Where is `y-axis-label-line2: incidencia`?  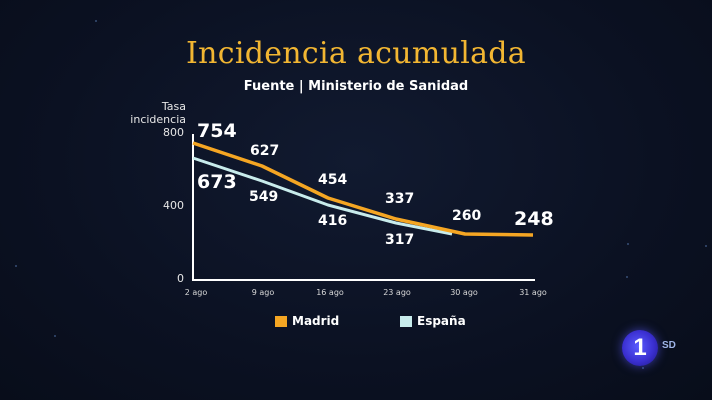 y-axis-label-line2: incidencia is located at coordinates (158, 119).